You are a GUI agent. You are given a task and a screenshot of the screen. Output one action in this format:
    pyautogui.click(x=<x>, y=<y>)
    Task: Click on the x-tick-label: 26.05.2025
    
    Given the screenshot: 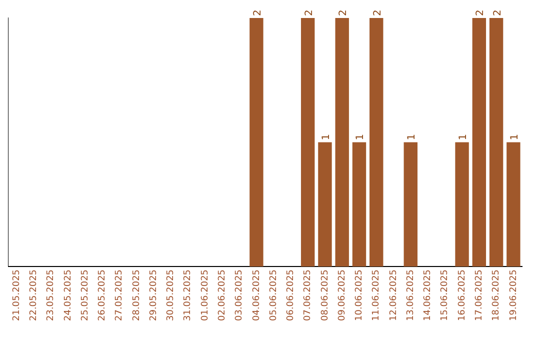 What is the action you would take?
    pyautogui.click(x=103, y=295)
    